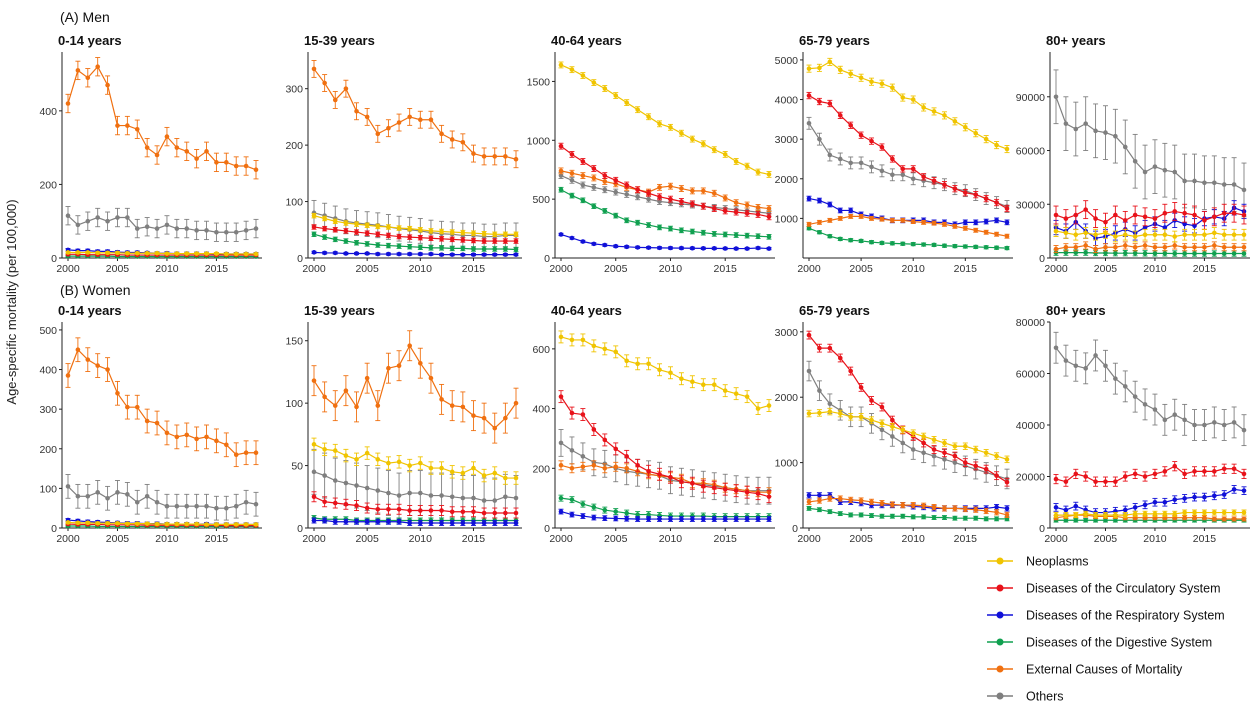 This screenshot has height=707, width=1255. Describe the element at coordinates (1150, 501) in the screenshot. I see `series-diseases-of-the-respiratory-system` at that location.